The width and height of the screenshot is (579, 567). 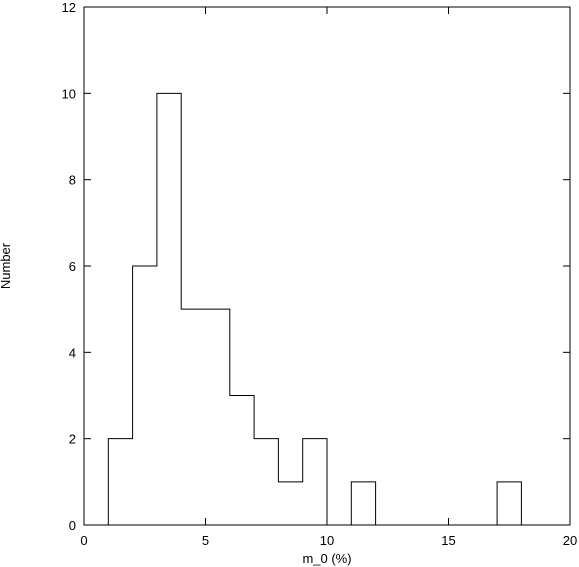 I want to click on x-tick-label: 15, so click(x=448, y=540).